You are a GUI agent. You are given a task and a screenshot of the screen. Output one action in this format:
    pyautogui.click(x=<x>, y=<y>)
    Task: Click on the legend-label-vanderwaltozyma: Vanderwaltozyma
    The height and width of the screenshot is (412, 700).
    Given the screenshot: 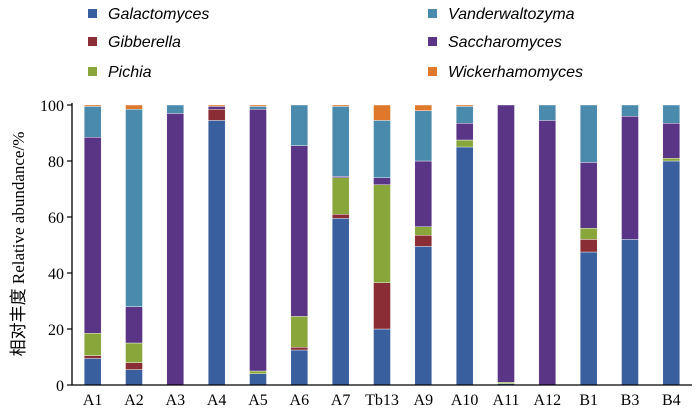 What is the action you would take?
    pyautogui.click(x=511, y=14)
    